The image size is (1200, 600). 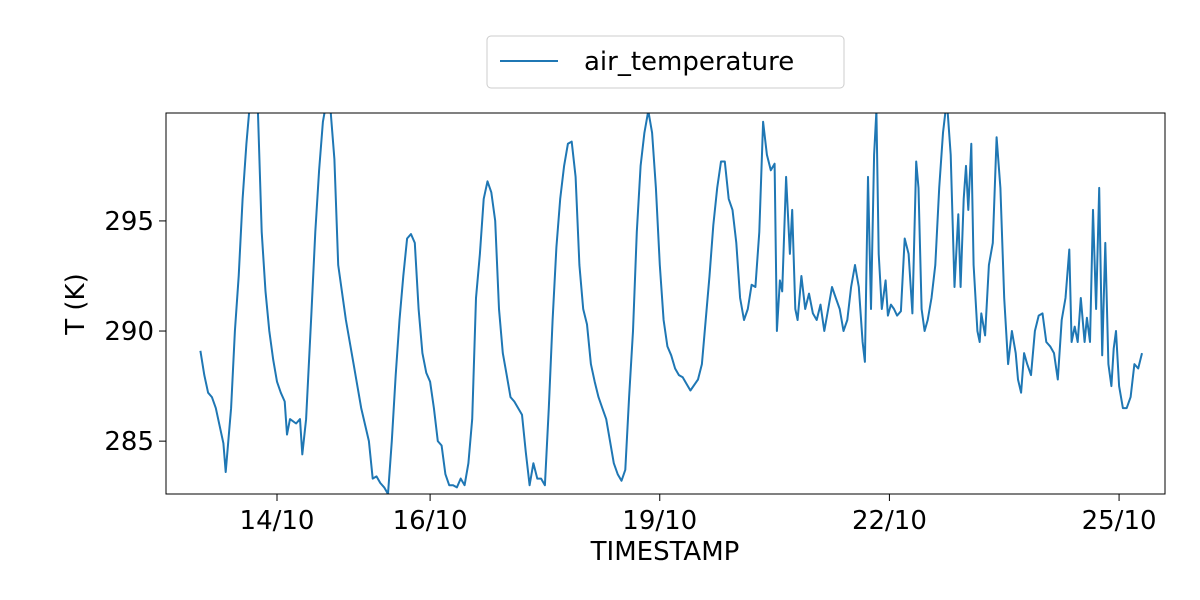 I want to click on x-tick-label: 19/10, so click(x=659, y=521).